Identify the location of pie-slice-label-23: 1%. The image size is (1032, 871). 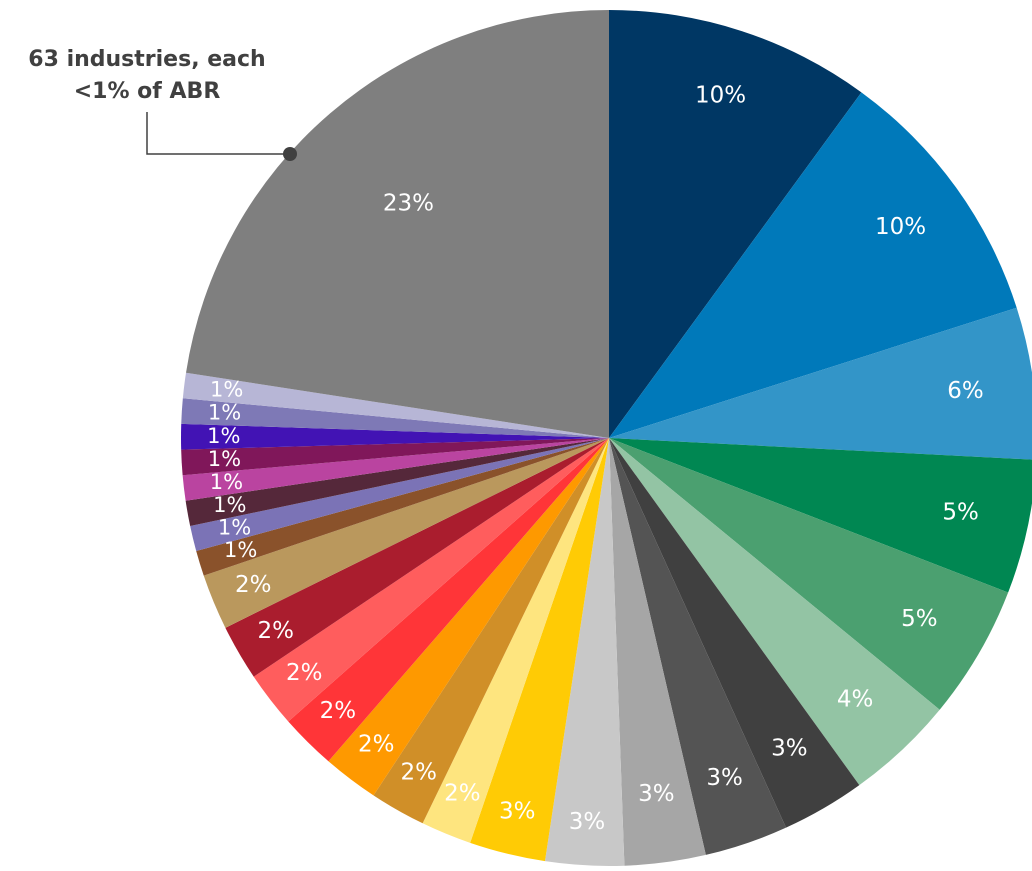
(224, 459).